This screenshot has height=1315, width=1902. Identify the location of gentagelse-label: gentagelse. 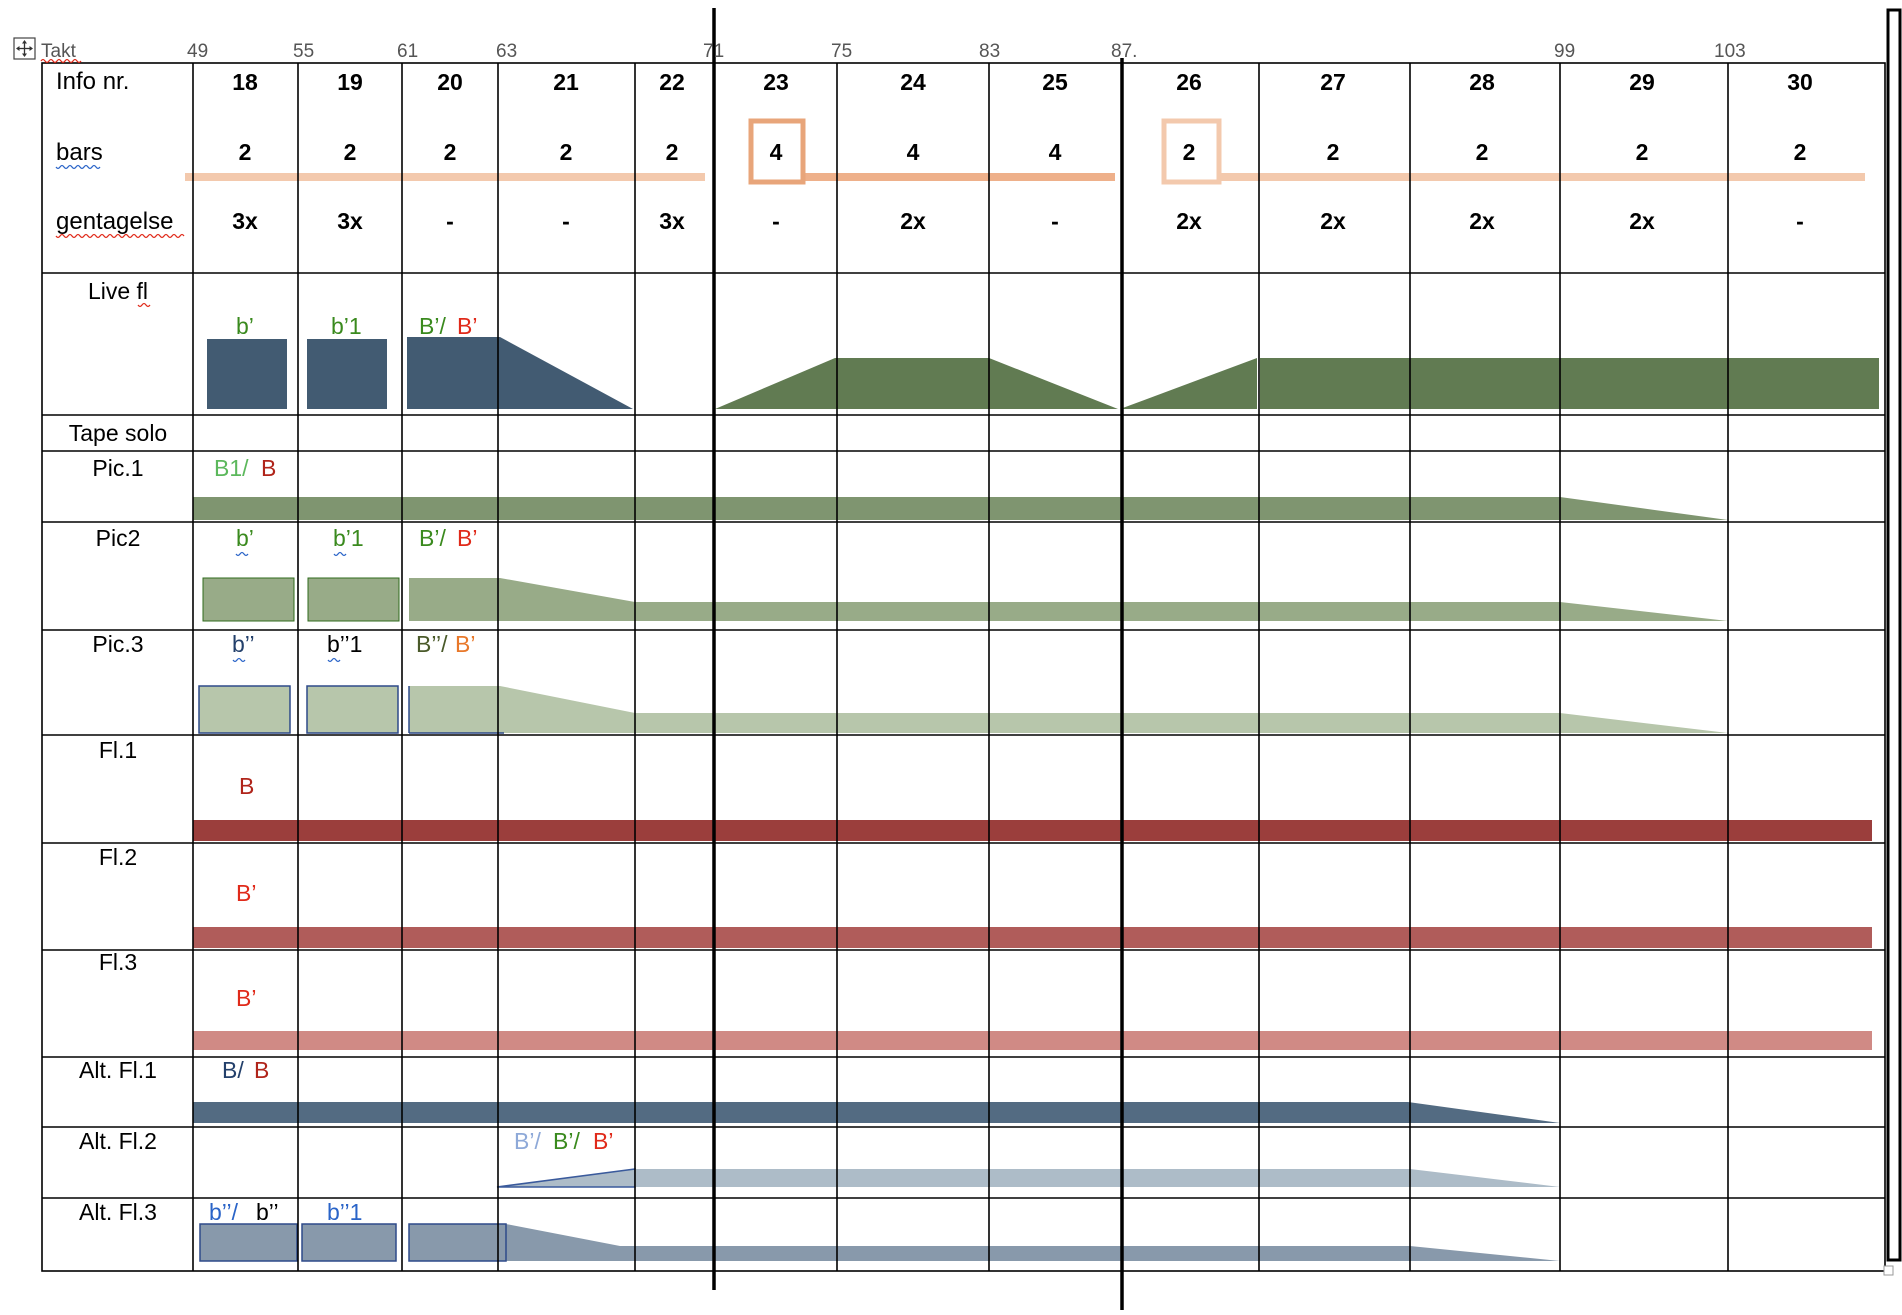
(114, 221).